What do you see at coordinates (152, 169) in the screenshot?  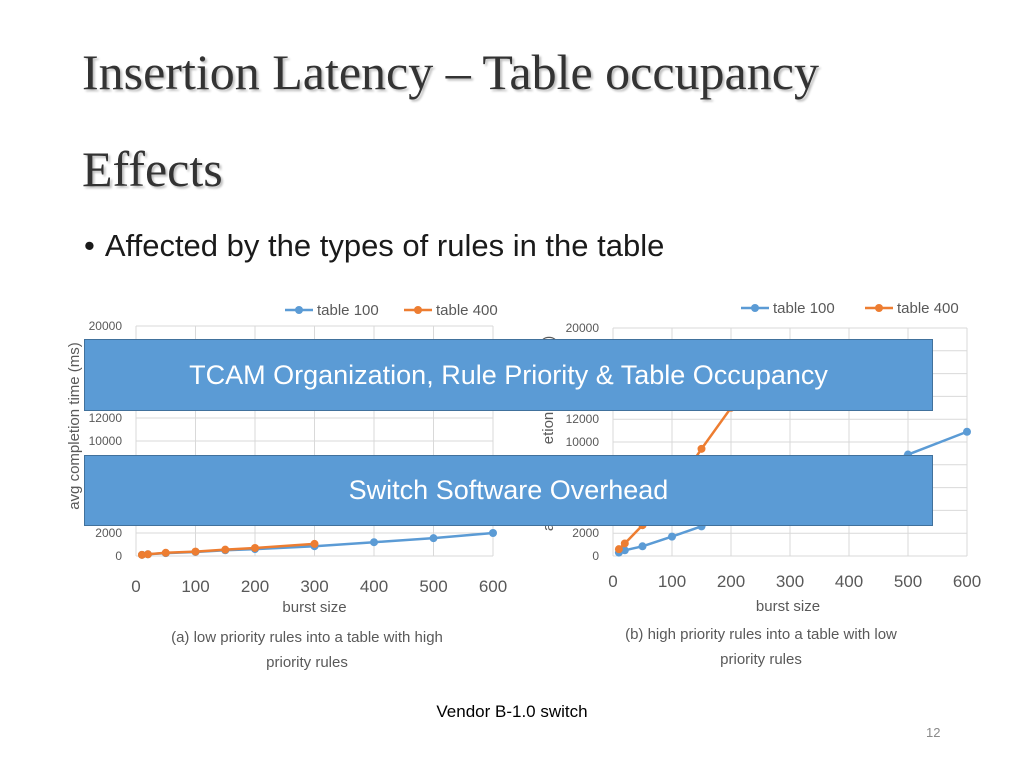 I see `title-line-2: Effects` at bounding box center [152, 169].